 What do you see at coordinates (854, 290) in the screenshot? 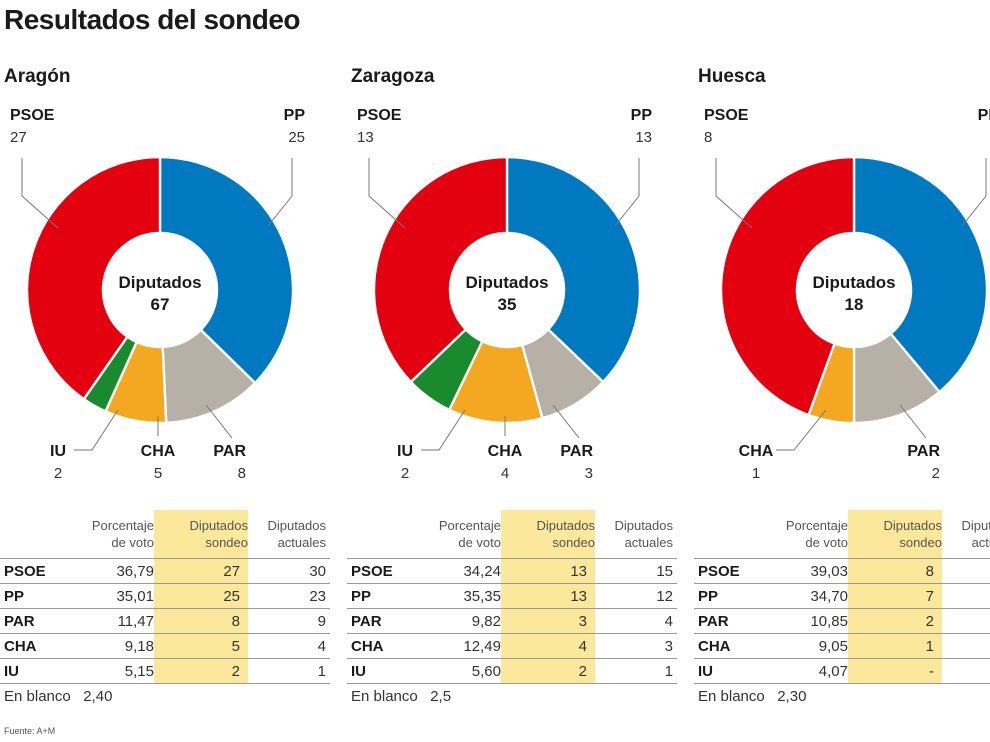
I see `donut-hole` at bounding box center [854, 290].